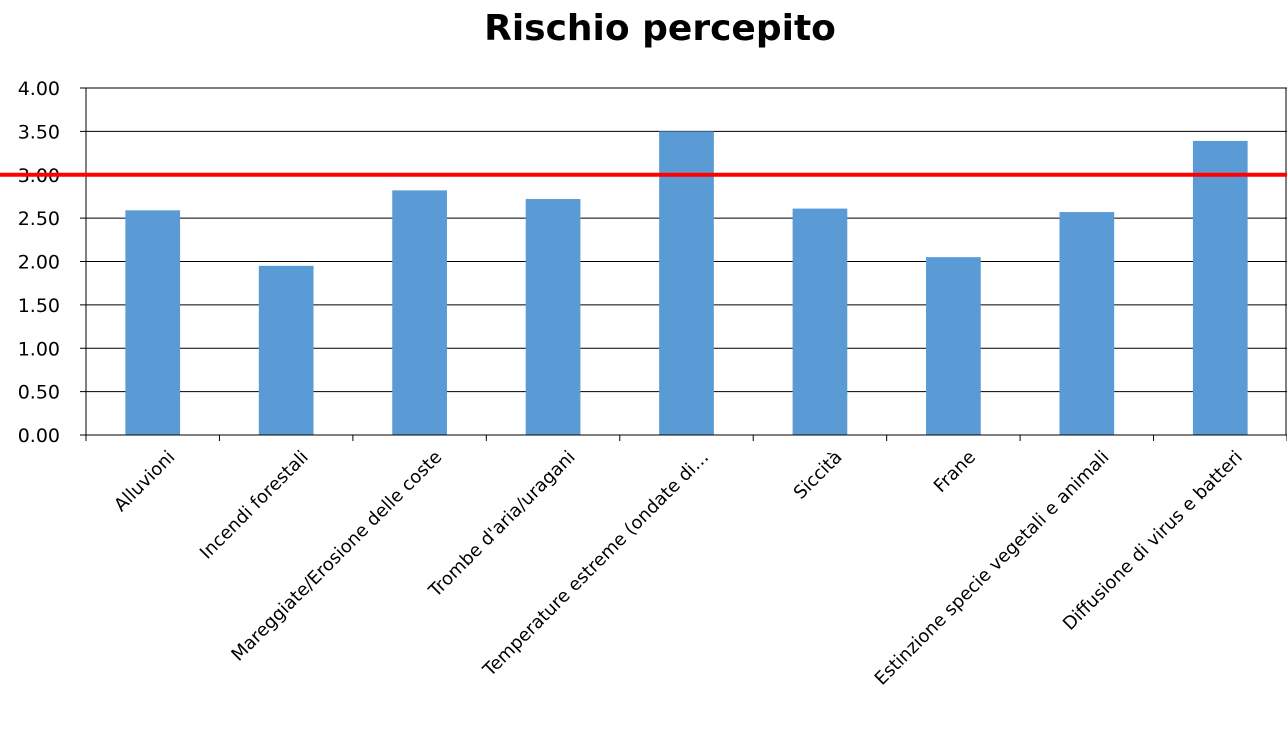  What do you see at coordinates (144, 481) in the screenshot?
I see `x-category-label: Alluvioni` at bounding box center [144, 481].